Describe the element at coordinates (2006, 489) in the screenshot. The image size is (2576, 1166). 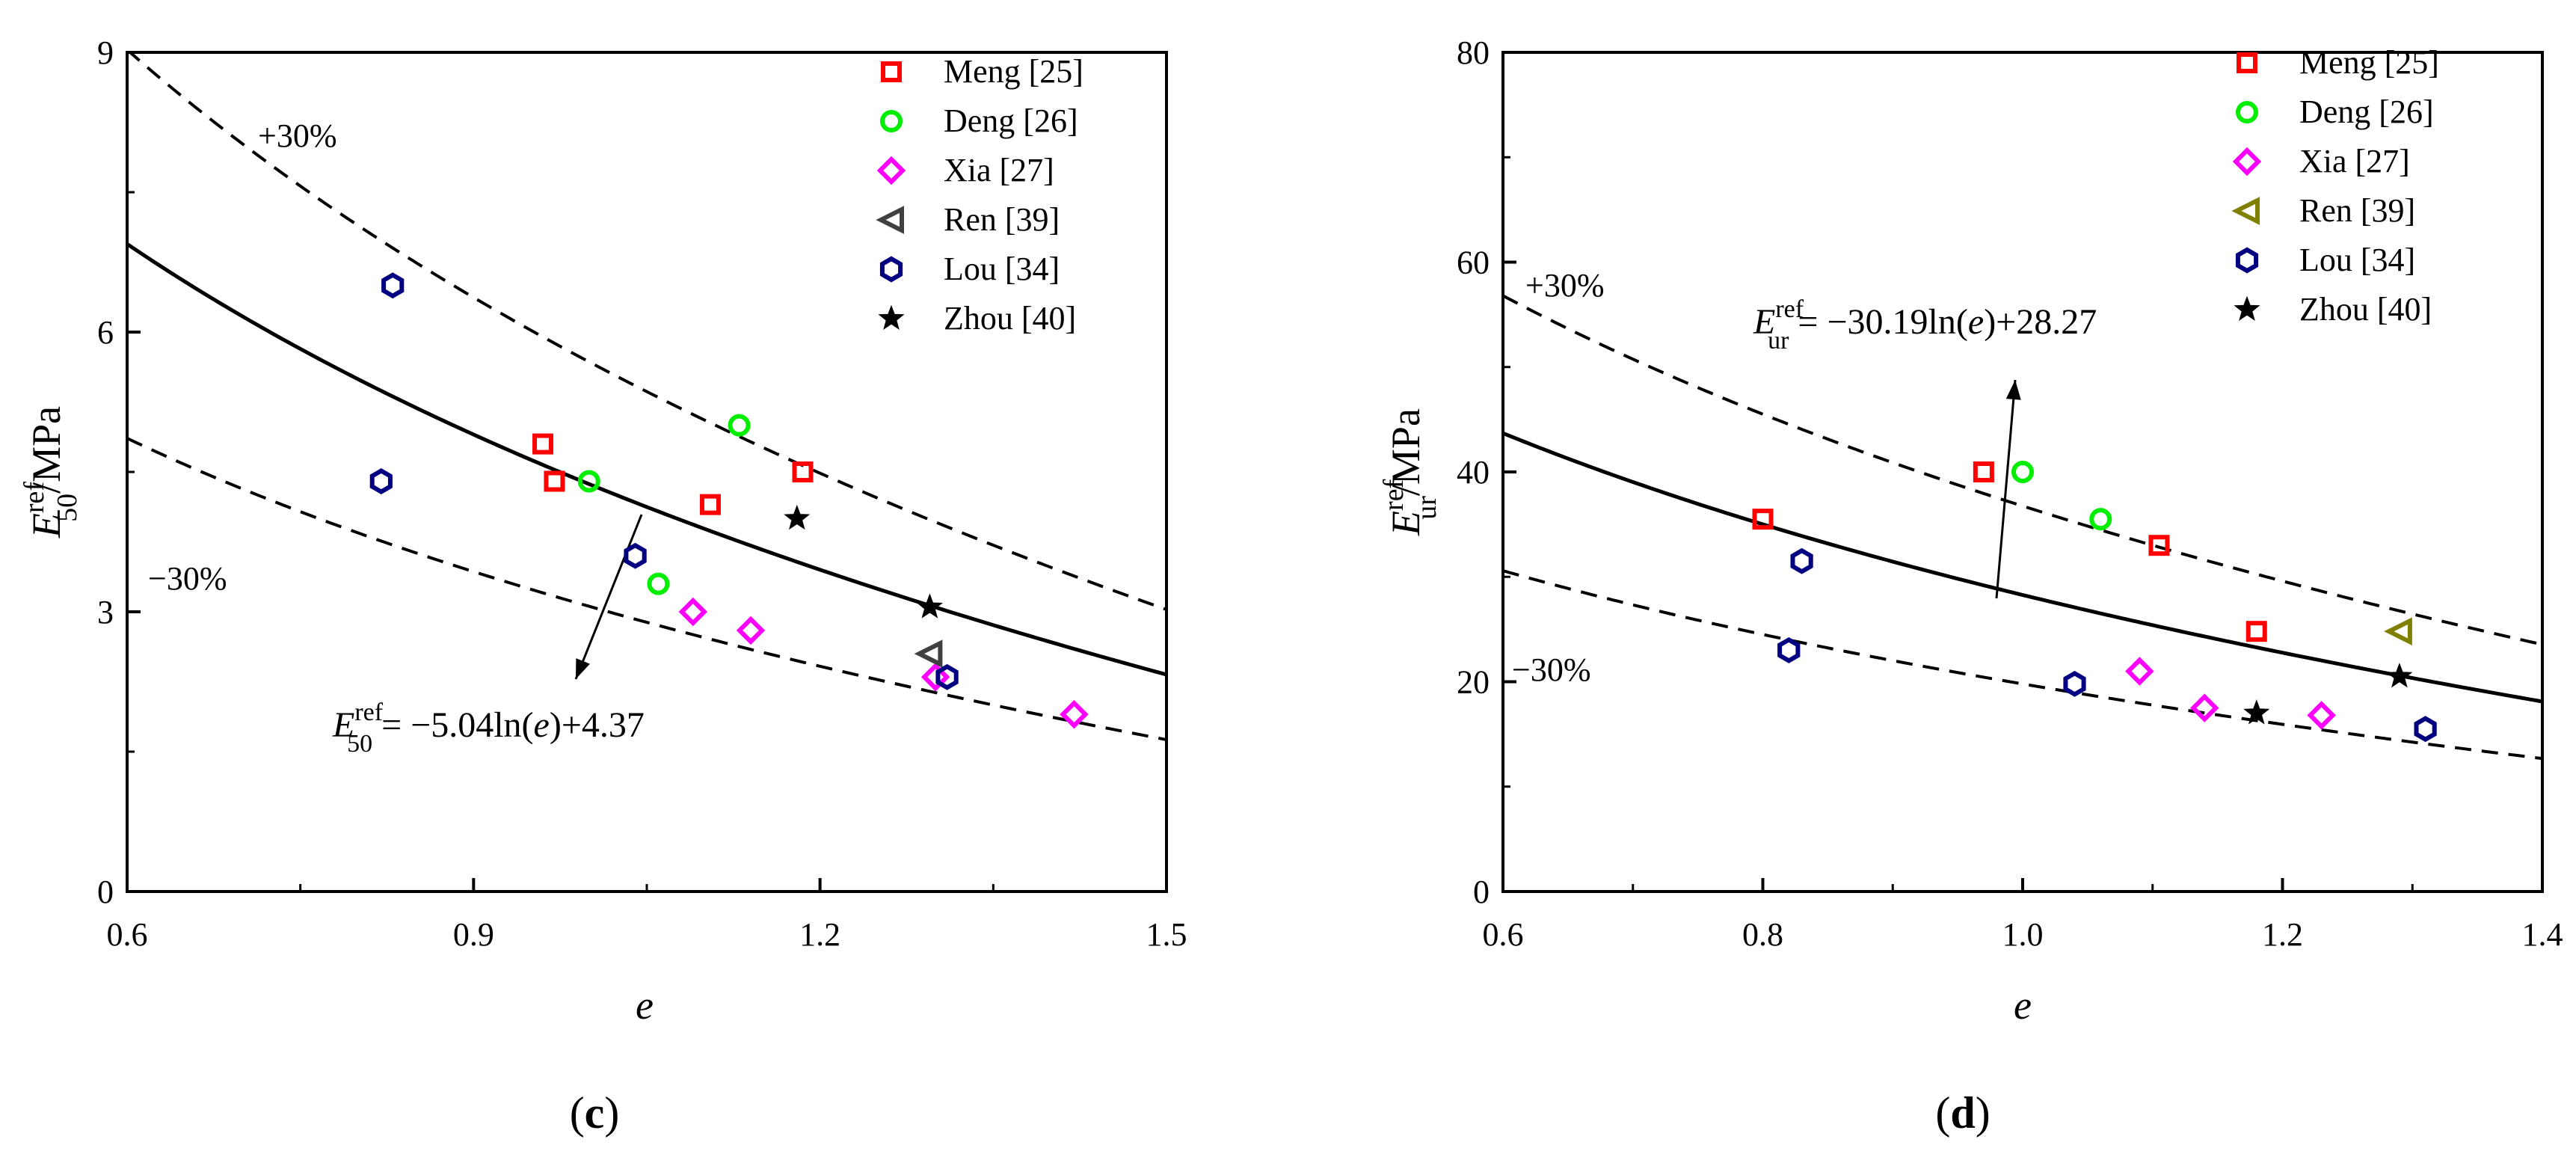
I see `arrow-shaft` at that location.